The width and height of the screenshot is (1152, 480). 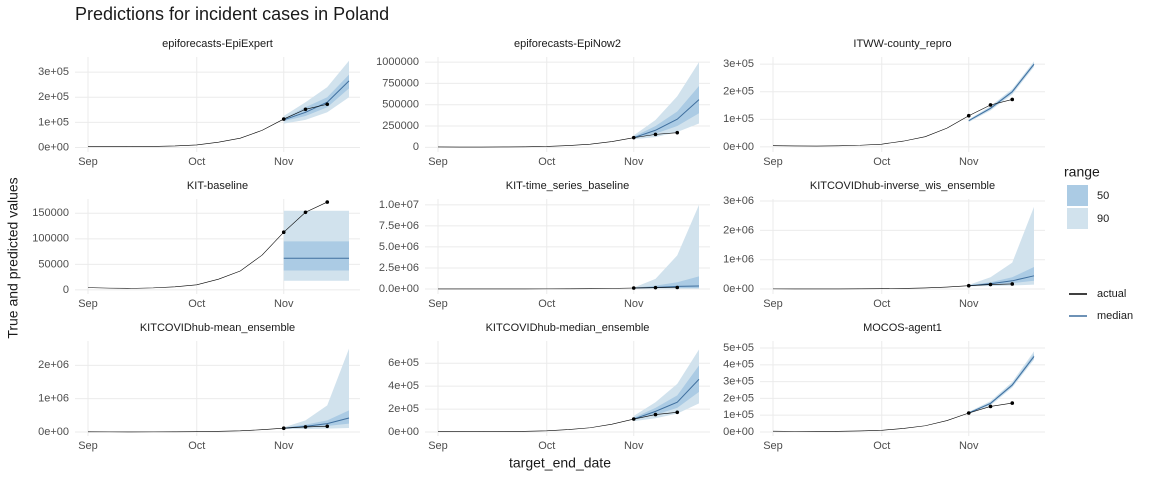 I want to click on y-tick-label: 3e+06, so click(x=738, y=201).